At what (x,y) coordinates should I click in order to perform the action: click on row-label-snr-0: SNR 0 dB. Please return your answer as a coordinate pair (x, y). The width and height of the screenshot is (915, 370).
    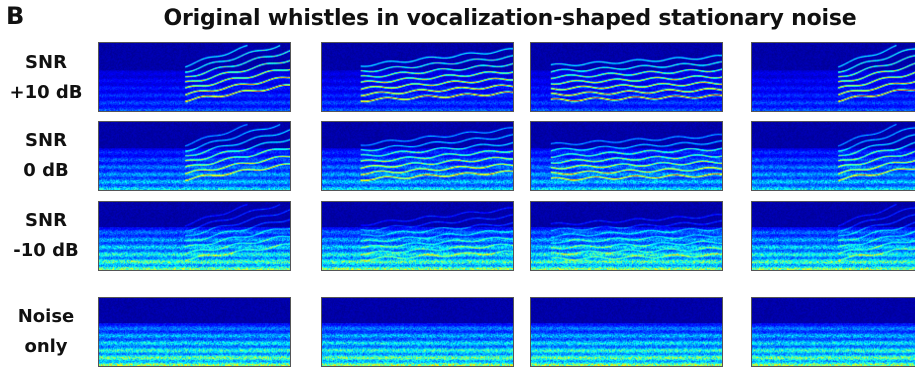
    Looking at the image, I should click on (46, 156).